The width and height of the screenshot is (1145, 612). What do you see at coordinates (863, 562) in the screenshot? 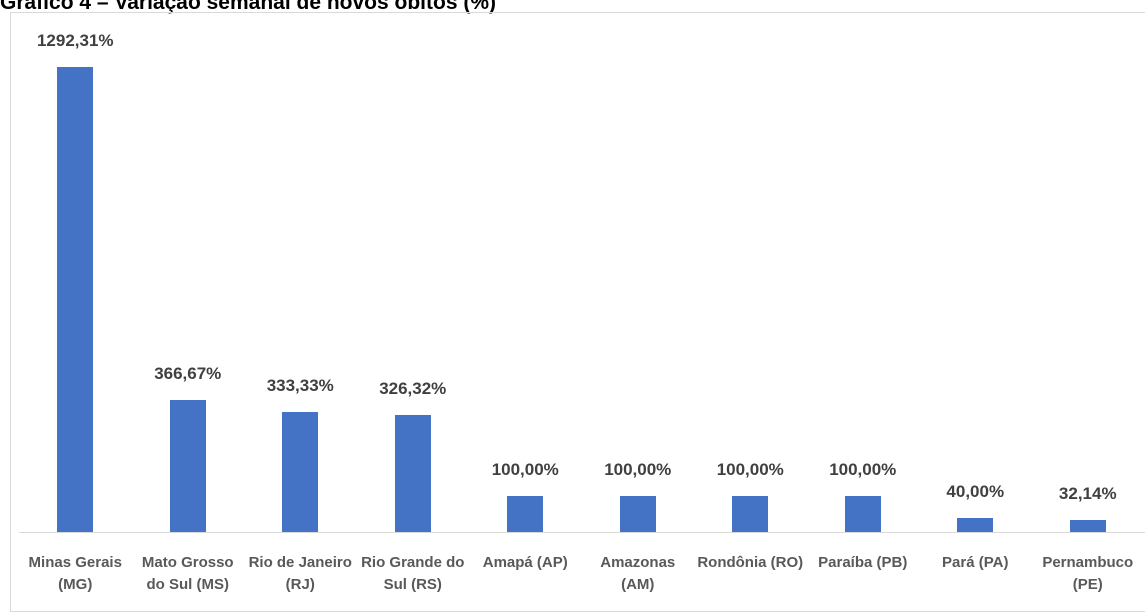
I see `x-tick-label: Paraíba (PB)` at bounding box center [863, 562].